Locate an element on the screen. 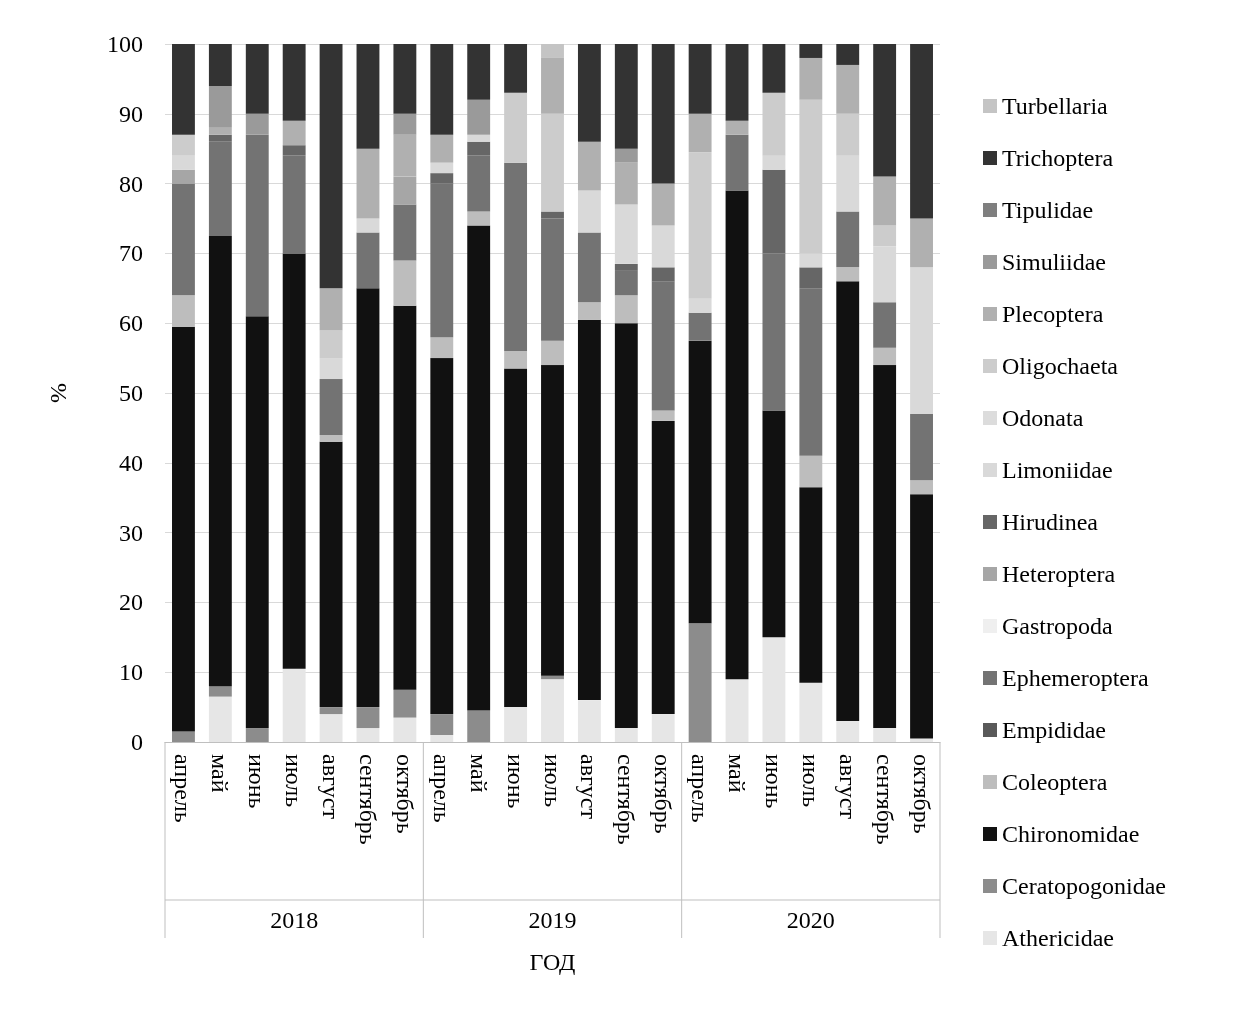 The image size is (1245, 1016). y-tick-label: 60 is located at coordinates (131, 323).